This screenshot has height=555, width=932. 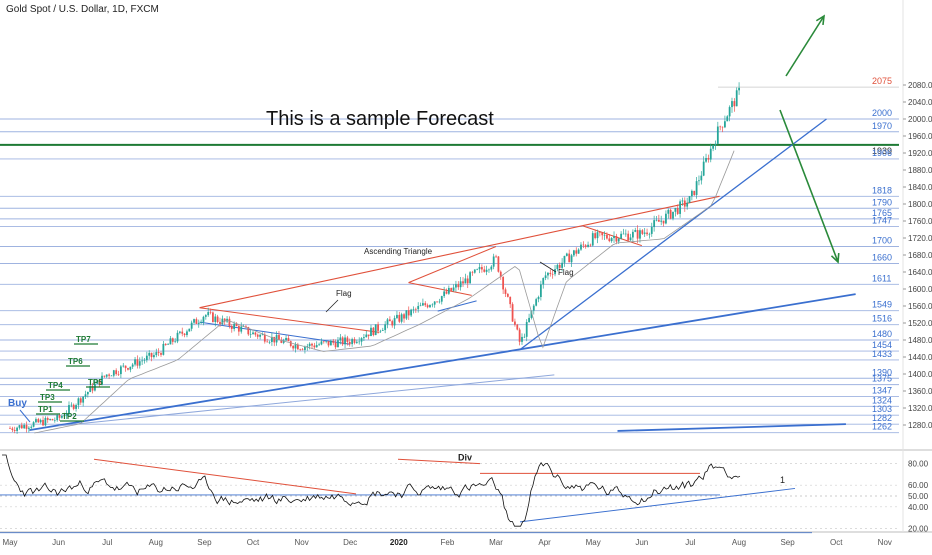 What do you see at coordinates (17, 403) in the screenshot?
I see `buy-label: Buy` at bounding box center [17, 403].